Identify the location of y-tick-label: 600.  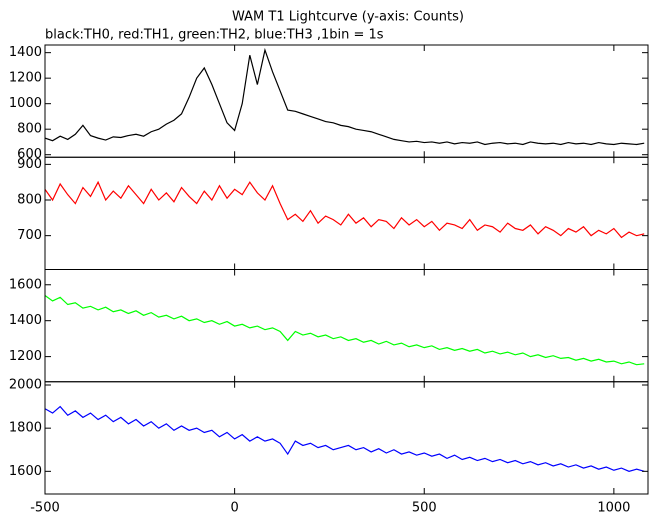
(29, 154).